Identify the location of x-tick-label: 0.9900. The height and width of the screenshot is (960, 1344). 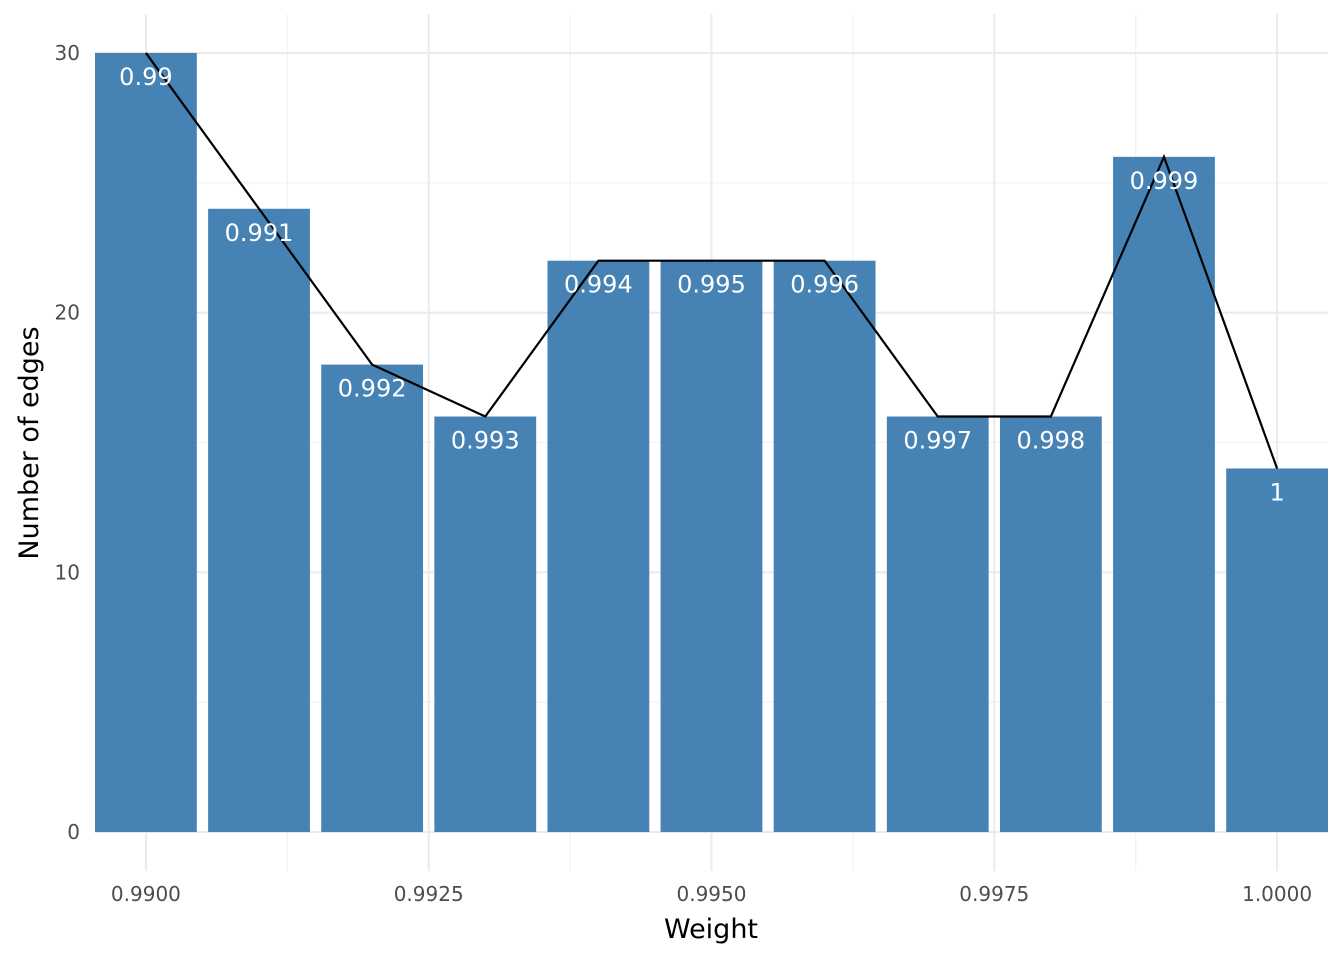
(146, 894).